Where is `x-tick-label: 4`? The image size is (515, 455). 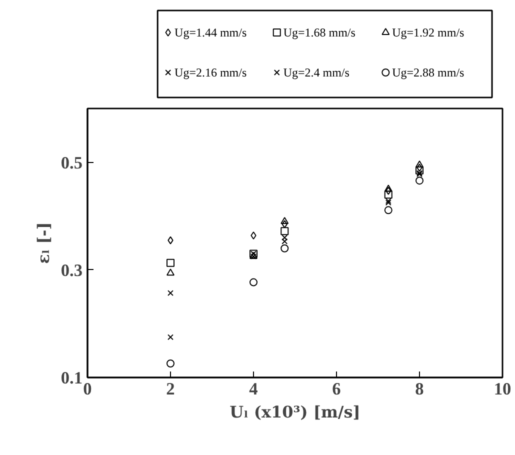 x-tick-label: 4 is located at coordinates (253, 389).